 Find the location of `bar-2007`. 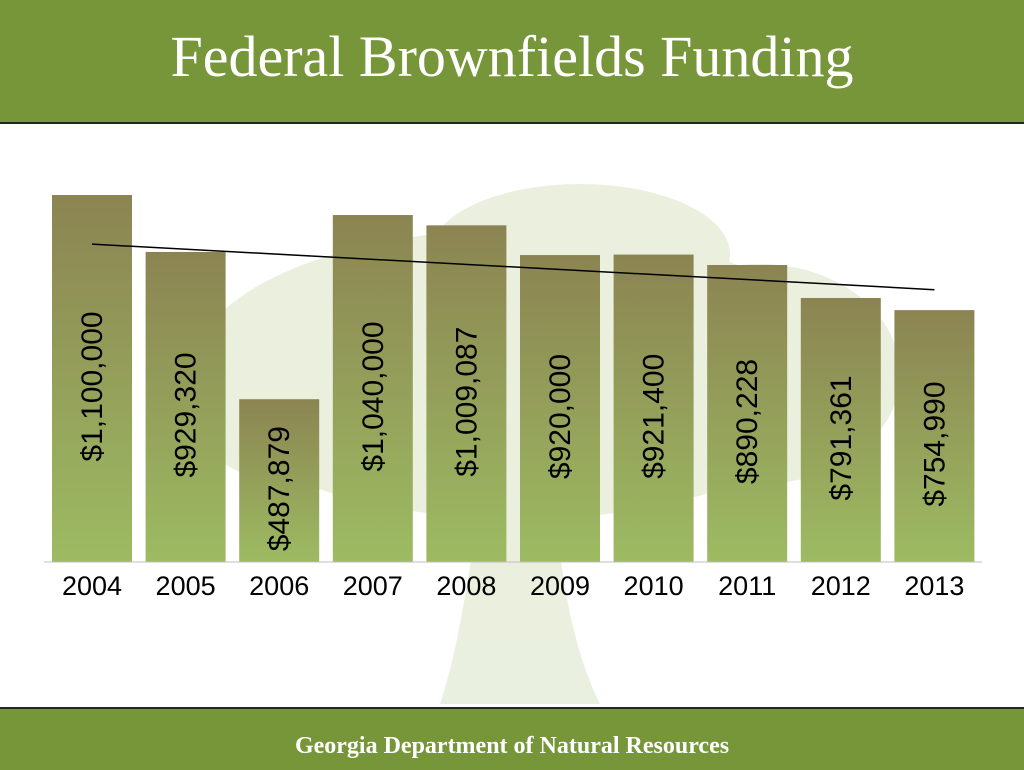

bar-2007 is located at coordinates (372, 388).